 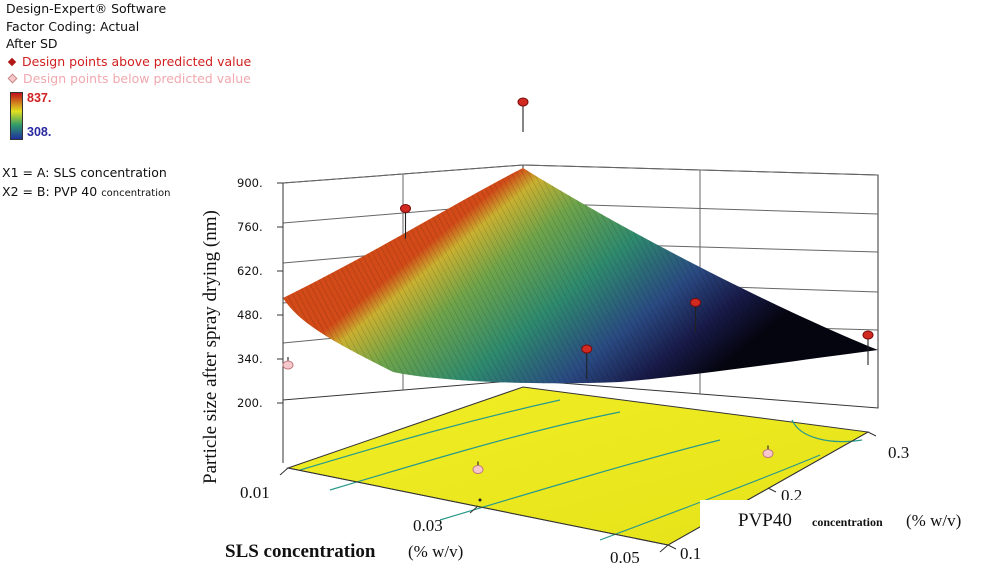 What do you see at coordinates (625, 557) in the screenshot?
I see `x-tick-2: 0.05` at bounding box center [625, 557].